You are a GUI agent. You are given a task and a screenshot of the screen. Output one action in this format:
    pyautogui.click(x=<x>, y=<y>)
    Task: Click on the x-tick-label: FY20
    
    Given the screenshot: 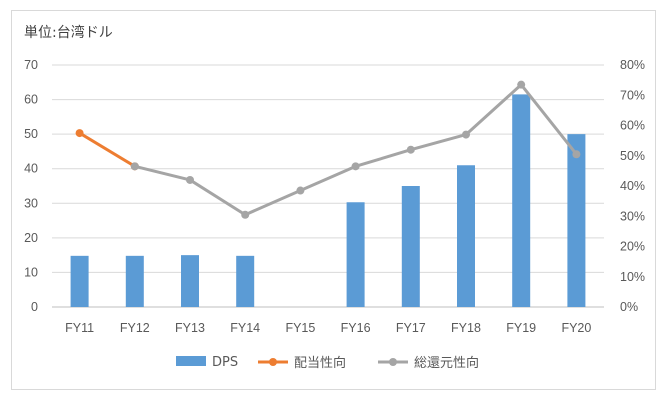 What is the action you would take?
    pyautogui.click(x=576, y=328)
    